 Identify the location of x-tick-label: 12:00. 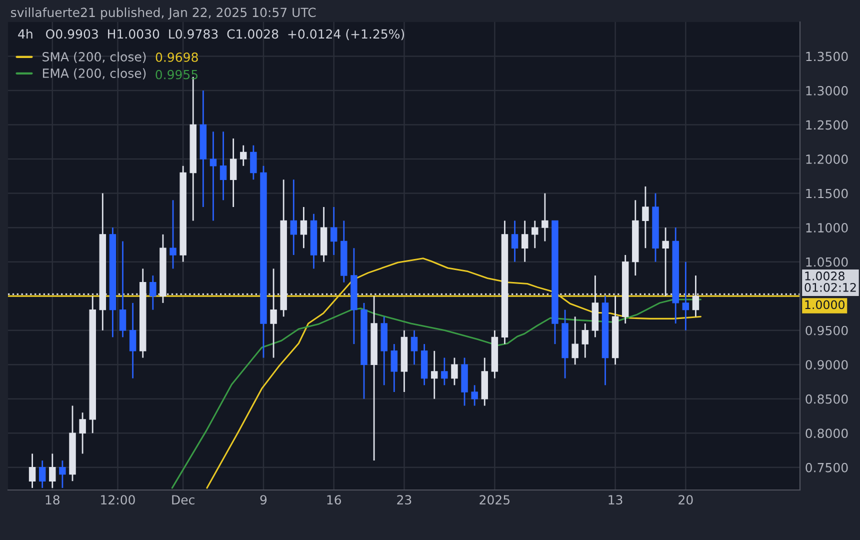
(118, 500).